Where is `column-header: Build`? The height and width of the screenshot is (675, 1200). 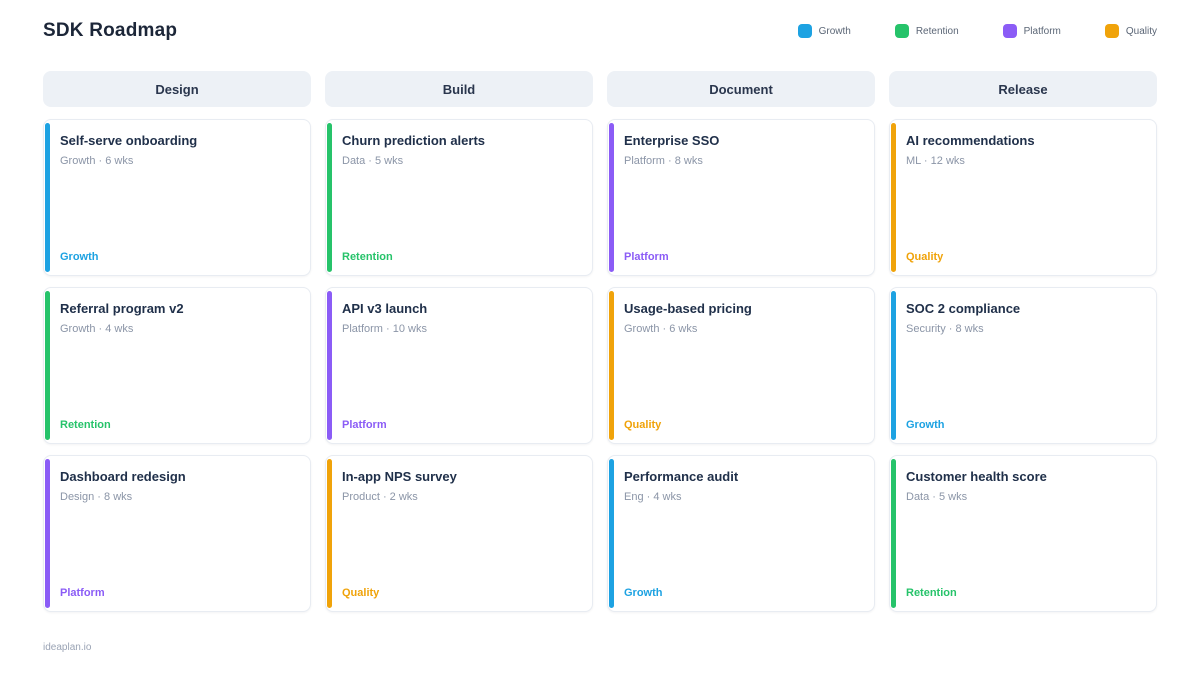 column-header: Build is located at coordinates (459, 89).